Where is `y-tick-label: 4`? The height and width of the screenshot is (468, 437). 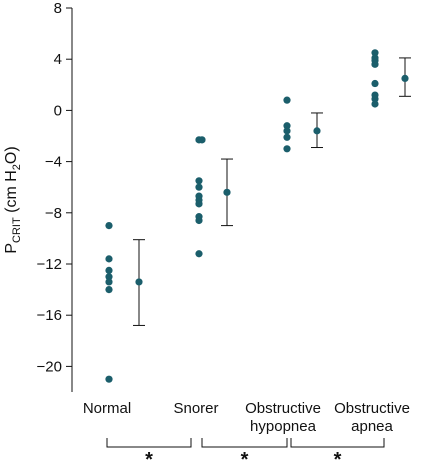
y-tick-label: 4 is located at coordinates (58, 59).